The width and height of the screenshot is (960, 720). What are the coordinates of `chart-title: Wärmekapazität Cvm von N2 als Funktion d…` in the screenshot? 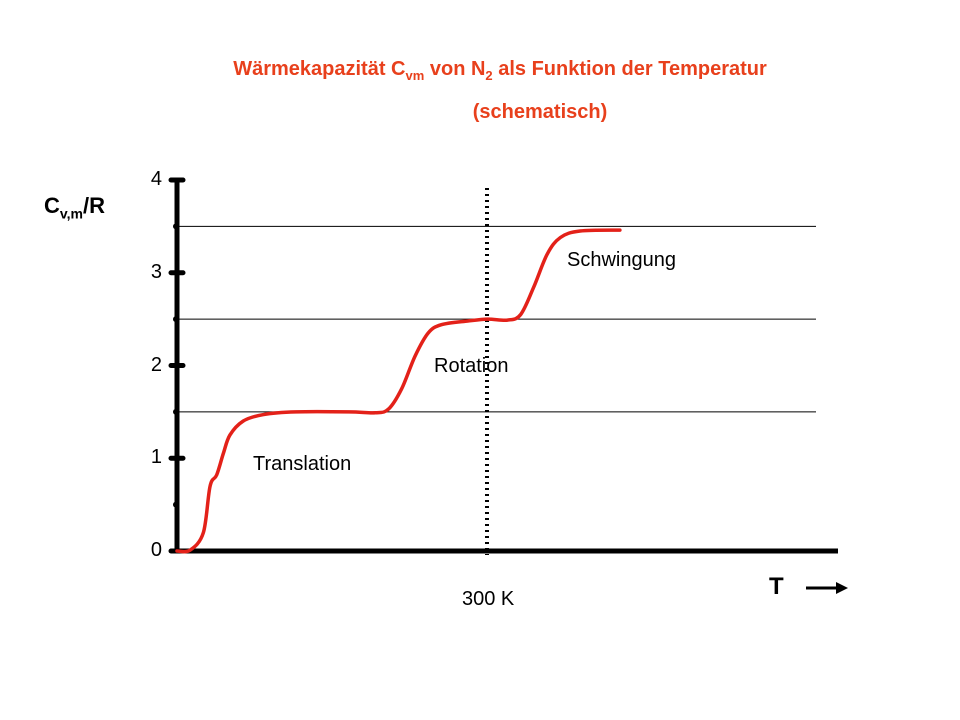 It's located at (480, 70).